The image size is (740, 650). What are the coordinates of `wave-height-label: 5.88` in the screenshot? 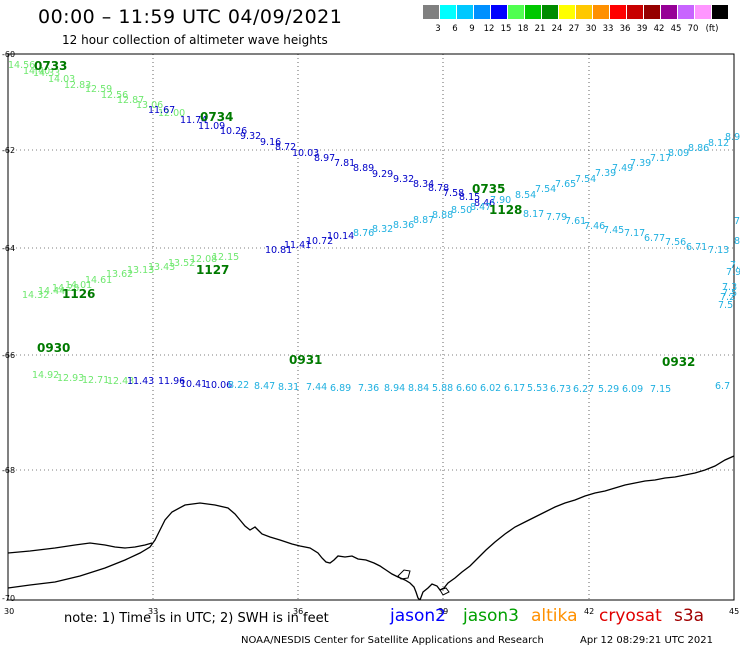 It's located at (442, 388).